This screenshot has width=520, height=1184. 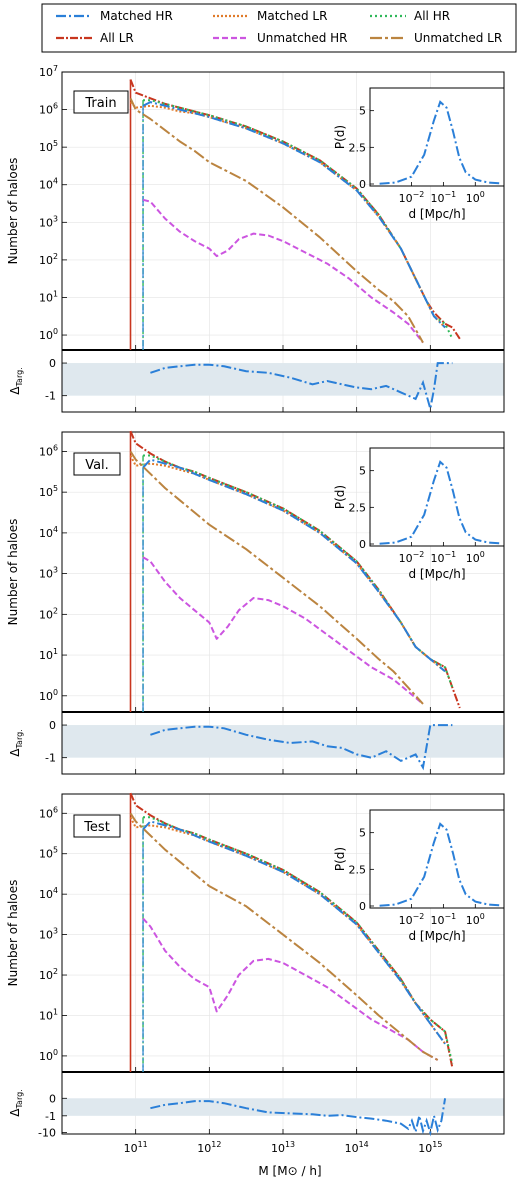 I want to click on series-line-matched-hr, so click(x=294, y=215).